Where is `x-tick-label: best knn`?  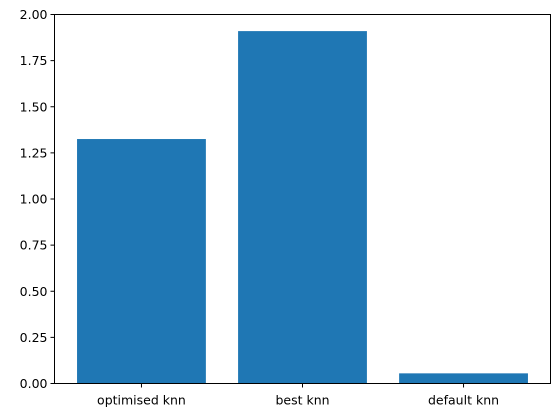
x-tick-label: best knn is located at coordinates (302, 400).